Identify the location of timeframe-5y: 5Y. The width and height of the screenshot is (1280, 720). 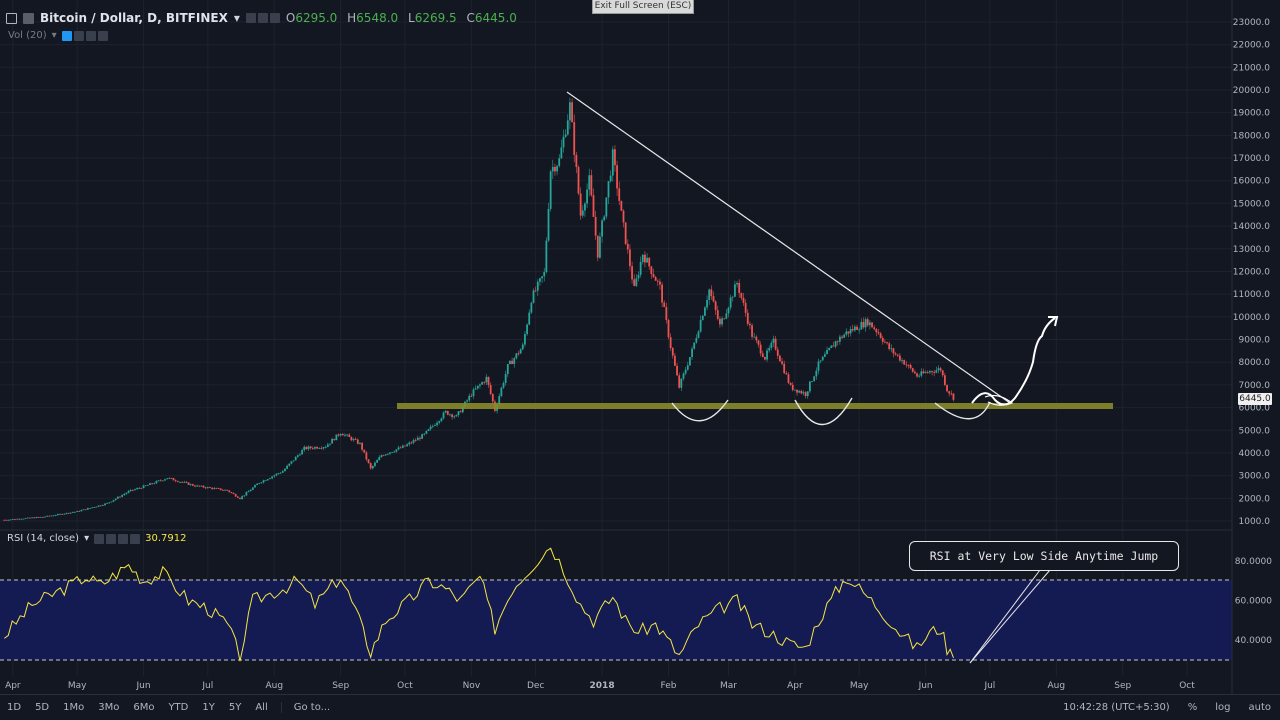
(235, 707).